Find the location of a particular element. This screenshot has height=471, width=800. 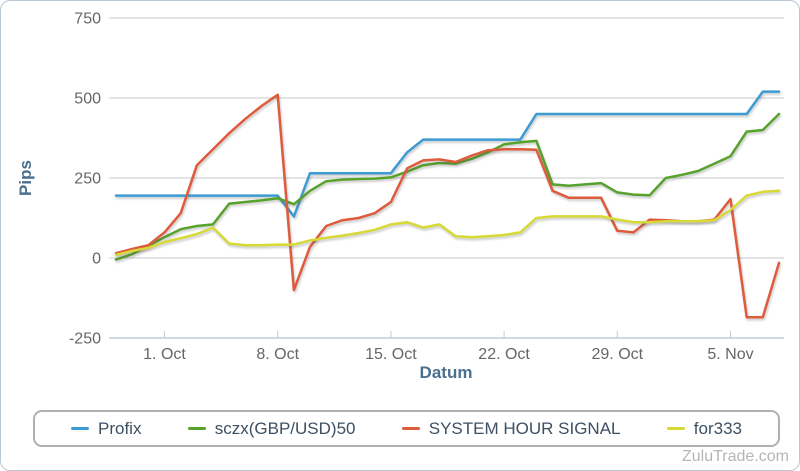

legend-label: Profix is located at coordinates (120, 428).